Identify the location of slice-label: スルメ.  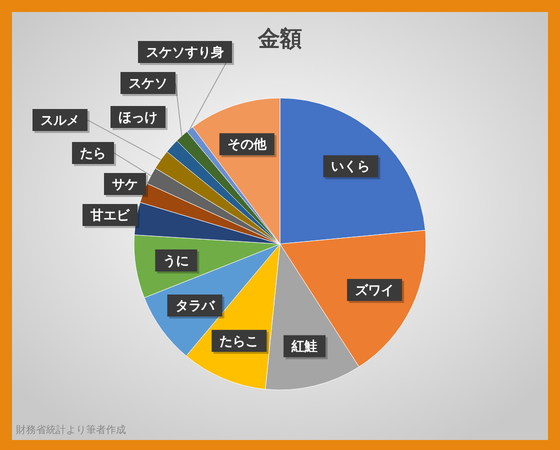
(60, 121).